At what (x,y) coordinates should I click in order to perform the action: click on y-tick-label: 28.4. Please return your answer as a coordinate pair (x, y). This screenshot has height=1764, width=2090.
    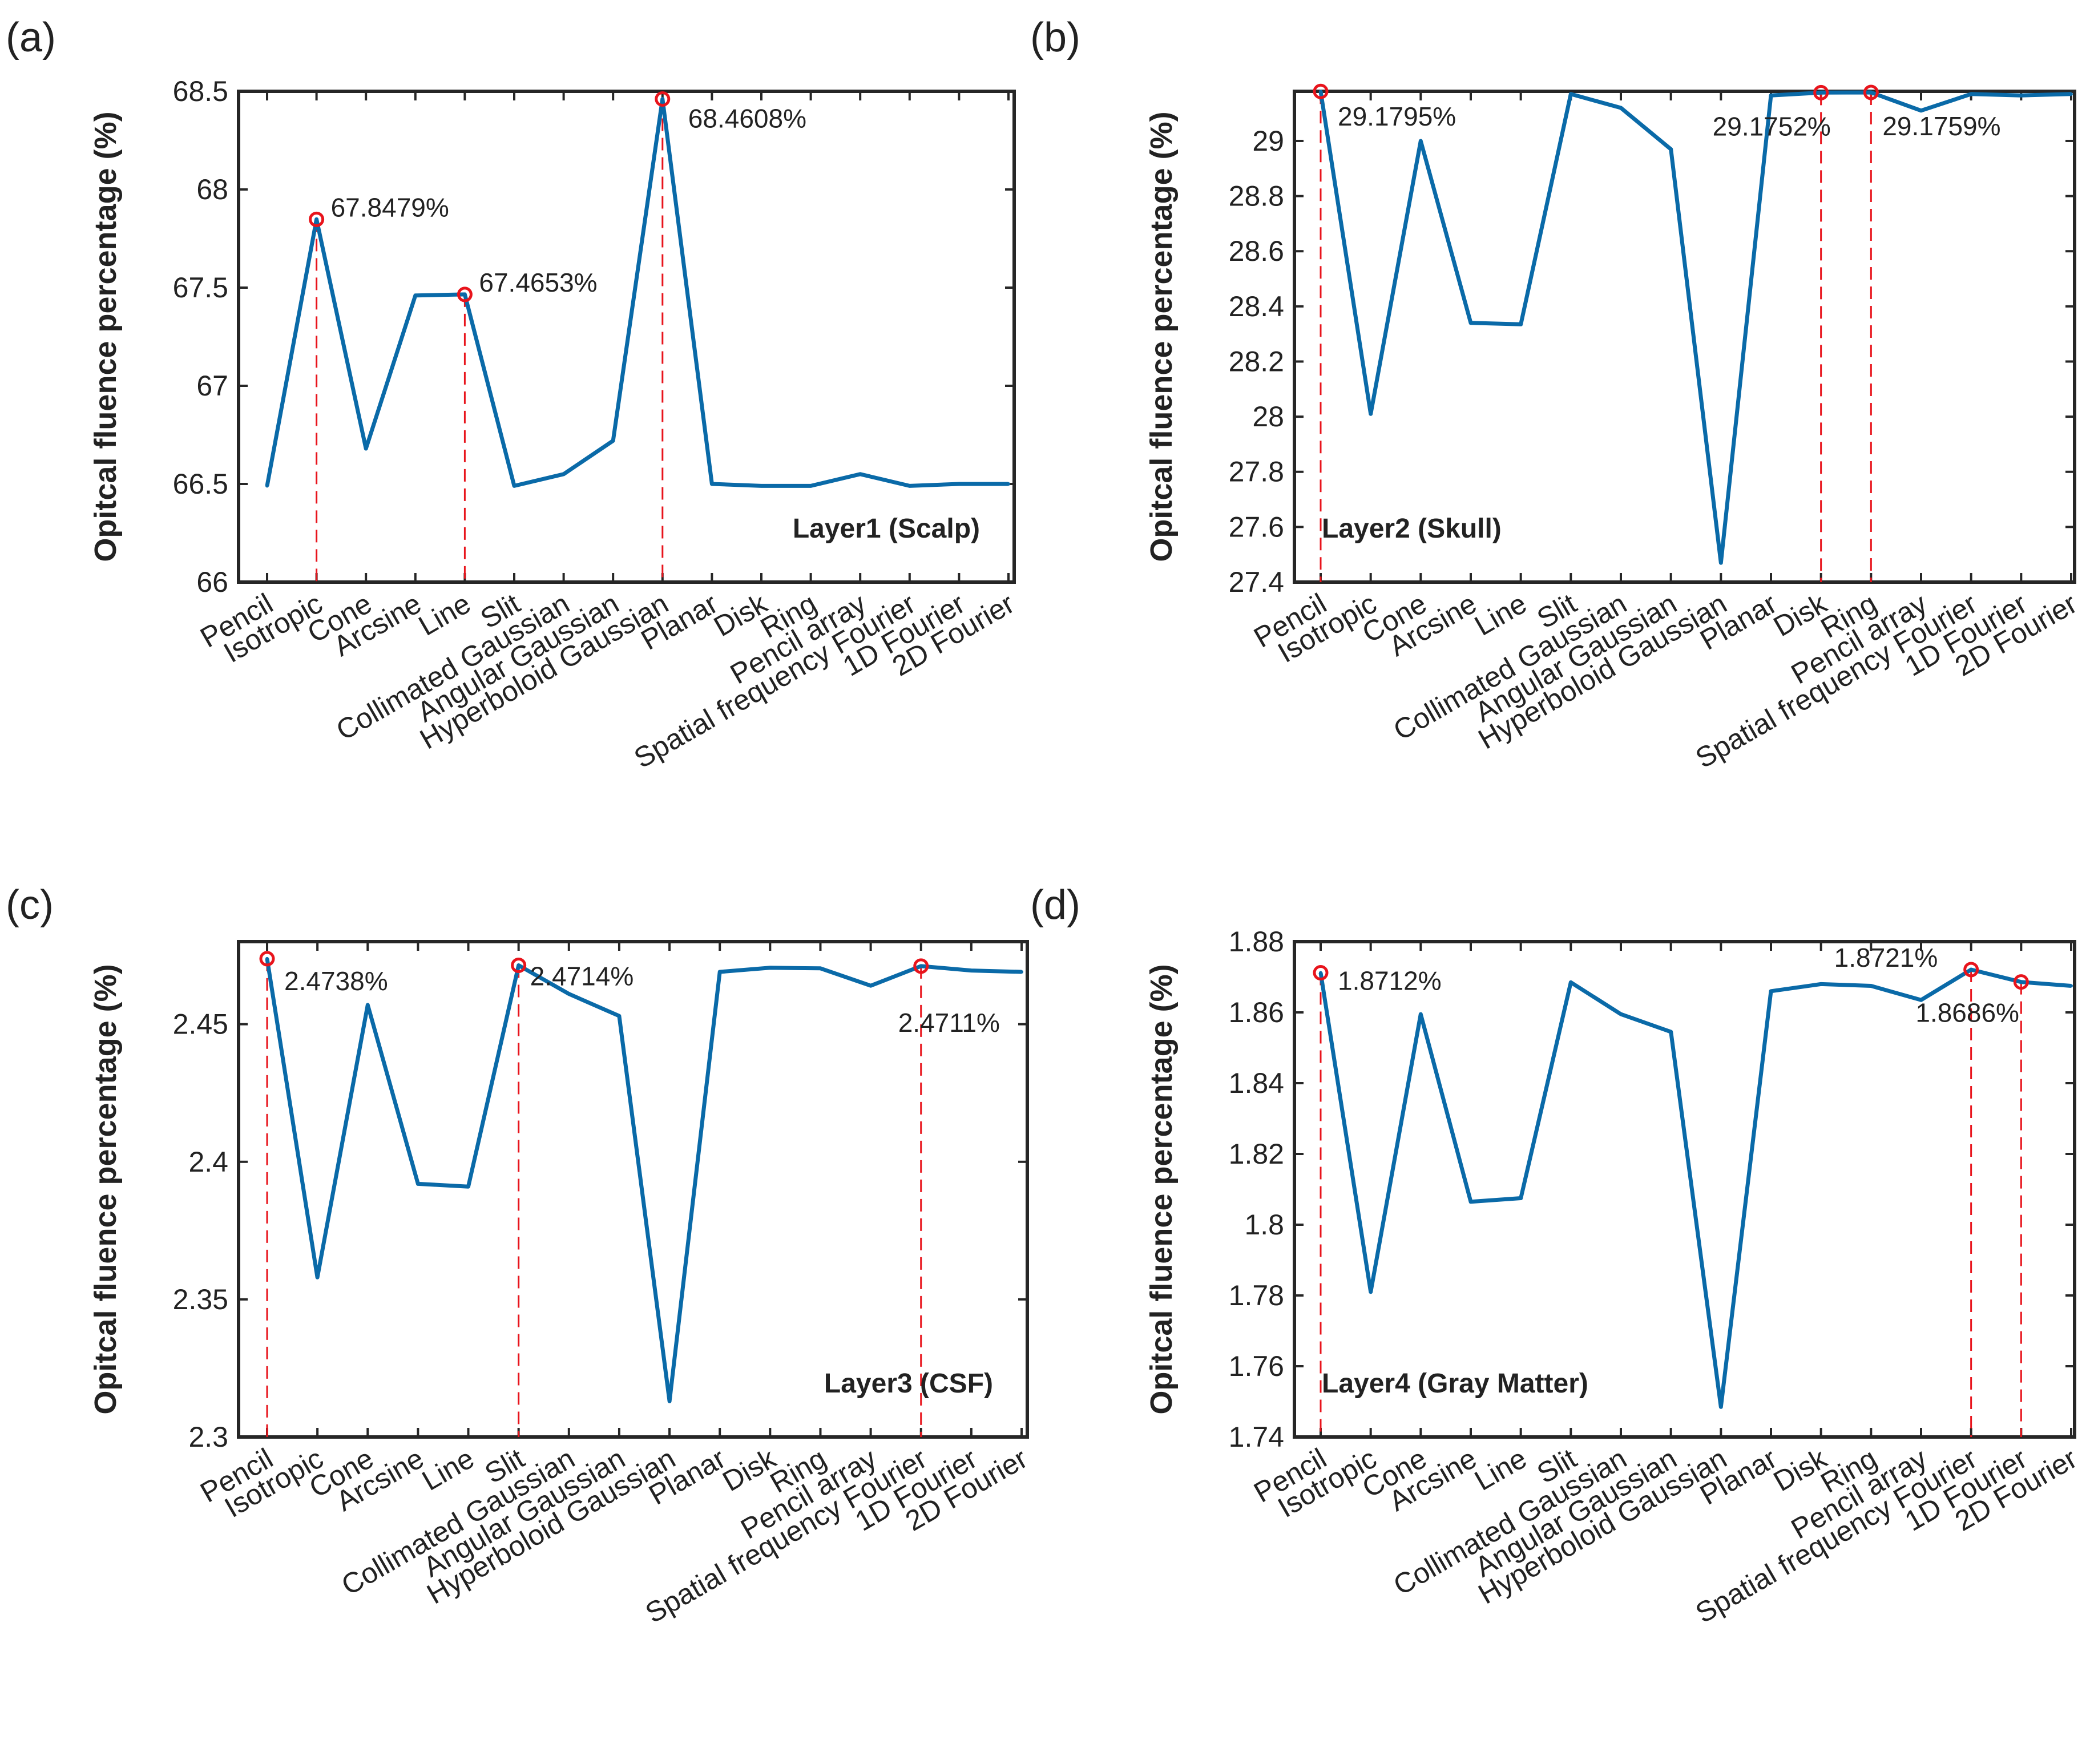
    Looking at the image, I should click on (1256, 306).